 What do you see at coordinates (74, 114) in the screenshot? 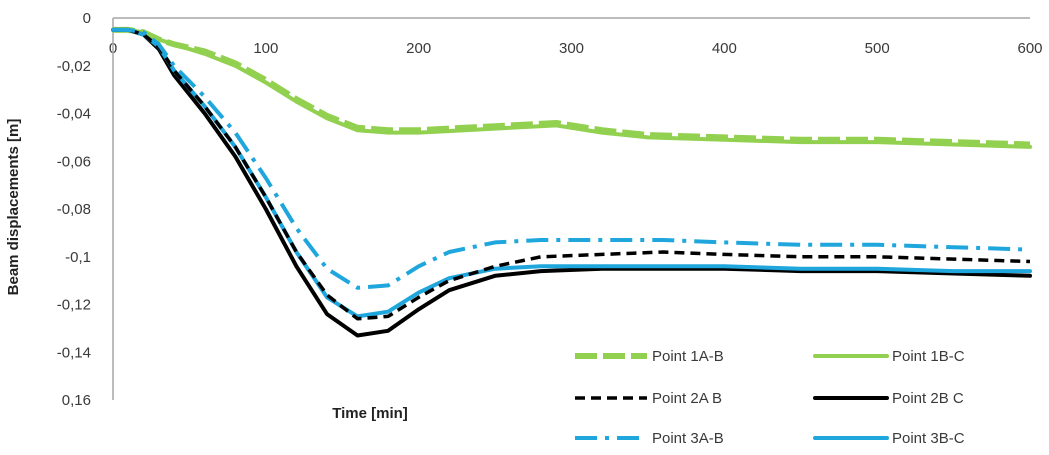
I see `y-tick-label: -0,04` at bounding box center [74, 114].